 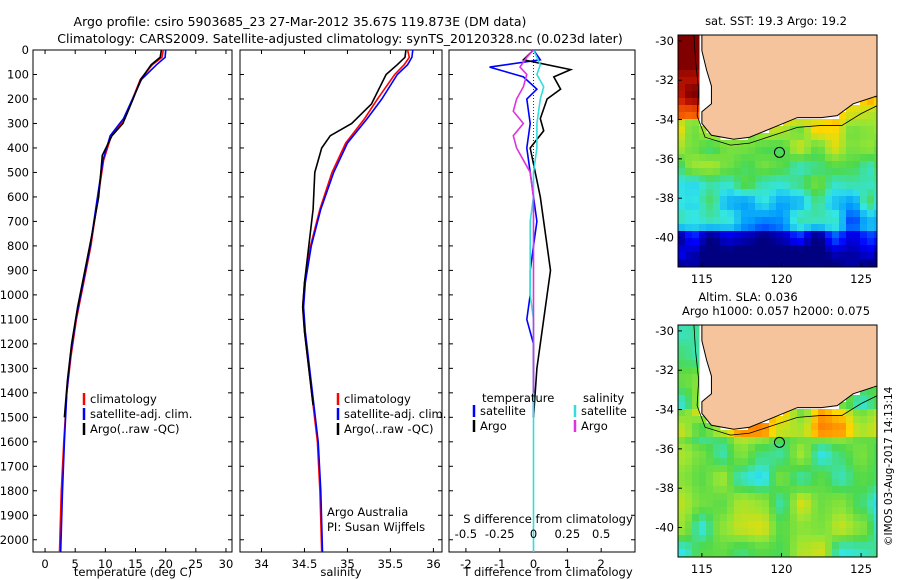 I want to click on y-tick-label: 500, so click(x=18, y=172).